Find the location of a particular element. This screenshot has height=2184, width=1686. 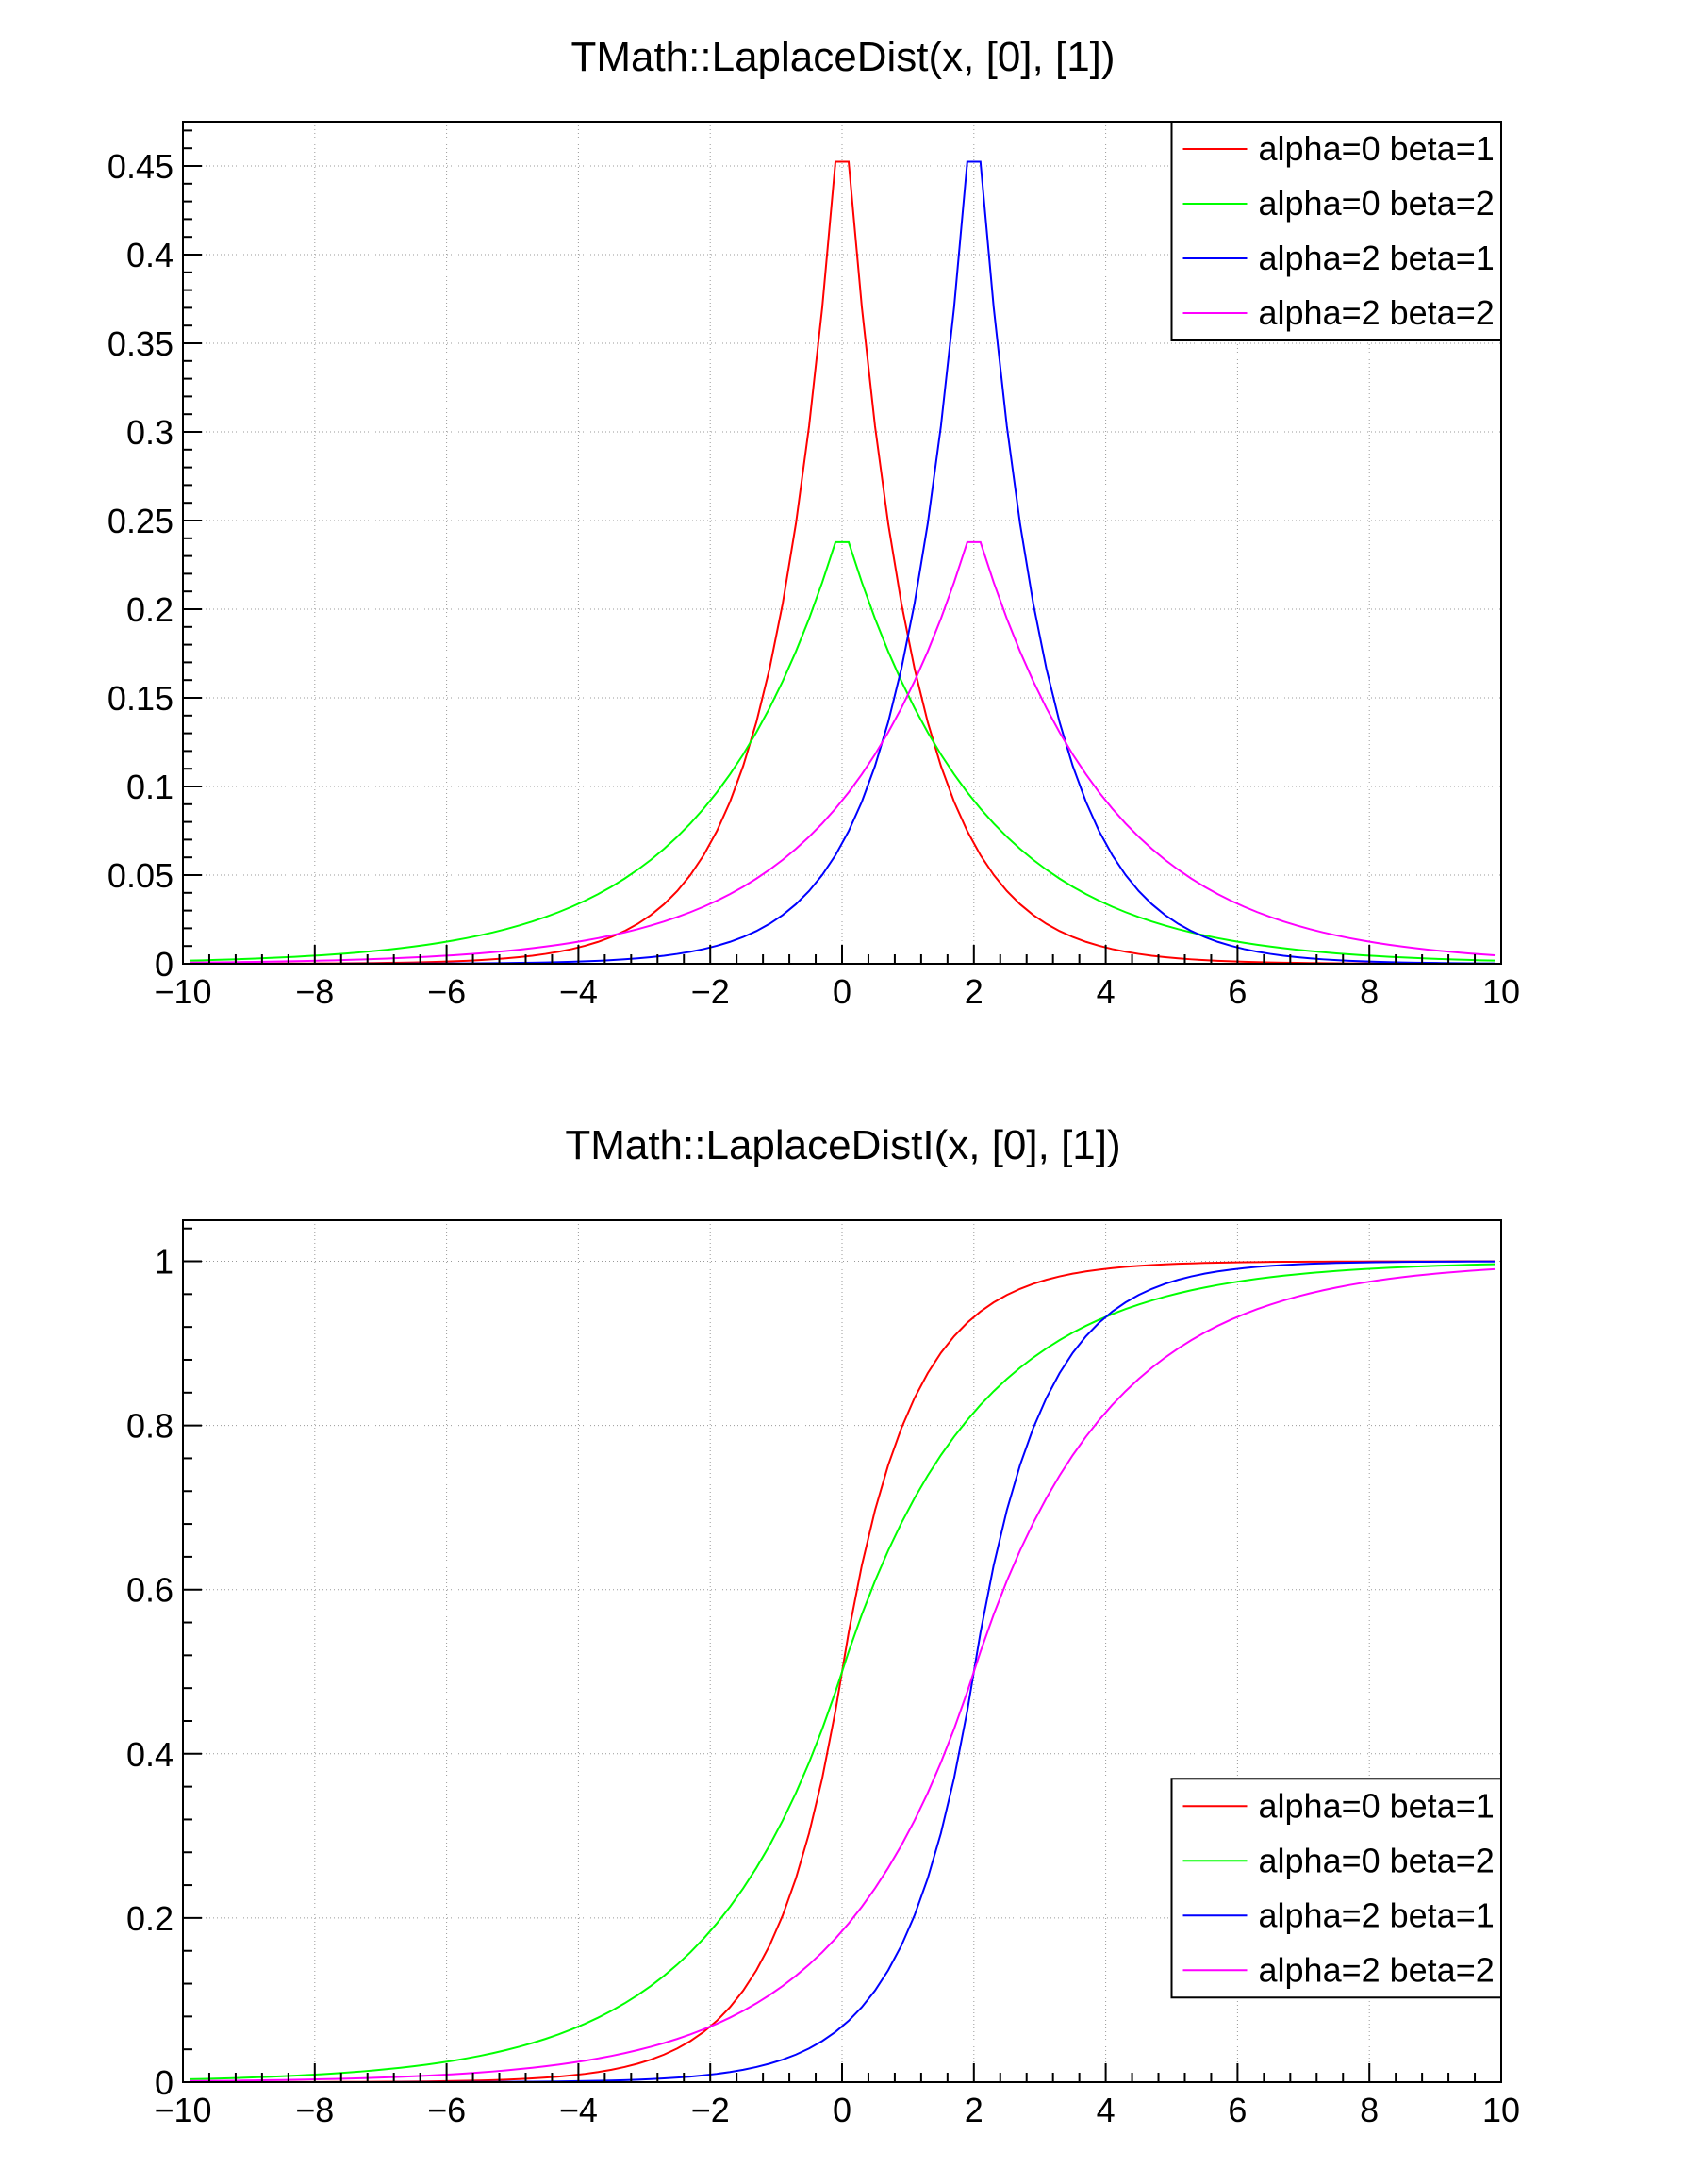

y-tick-label: 0.25 is located at coordinates (140, 521).